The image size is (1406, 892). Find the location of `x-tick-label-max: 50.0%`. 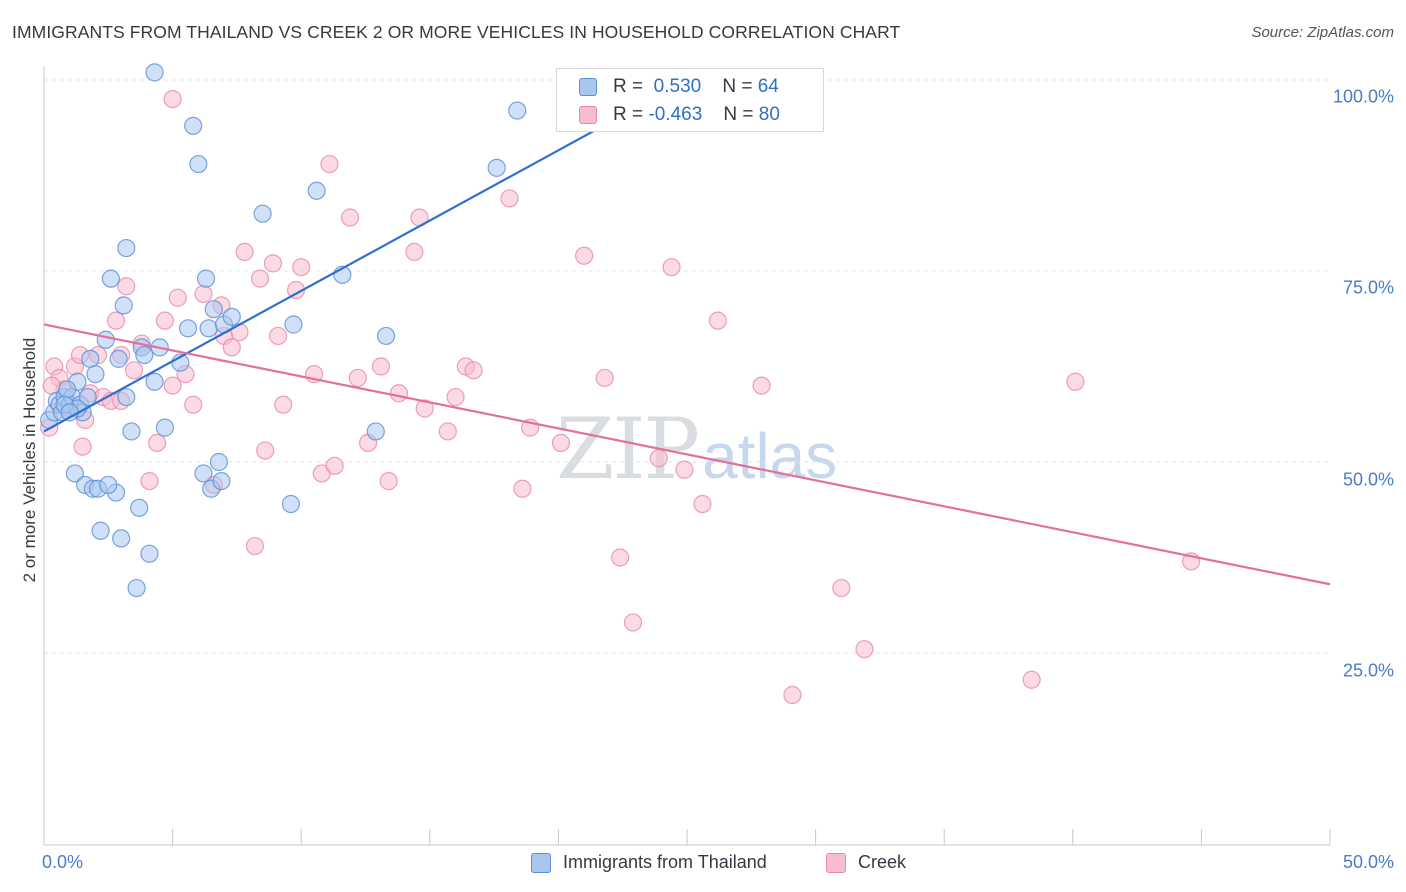

x-tick-label-max: 50.0% is located at coordinates (1368, 862).